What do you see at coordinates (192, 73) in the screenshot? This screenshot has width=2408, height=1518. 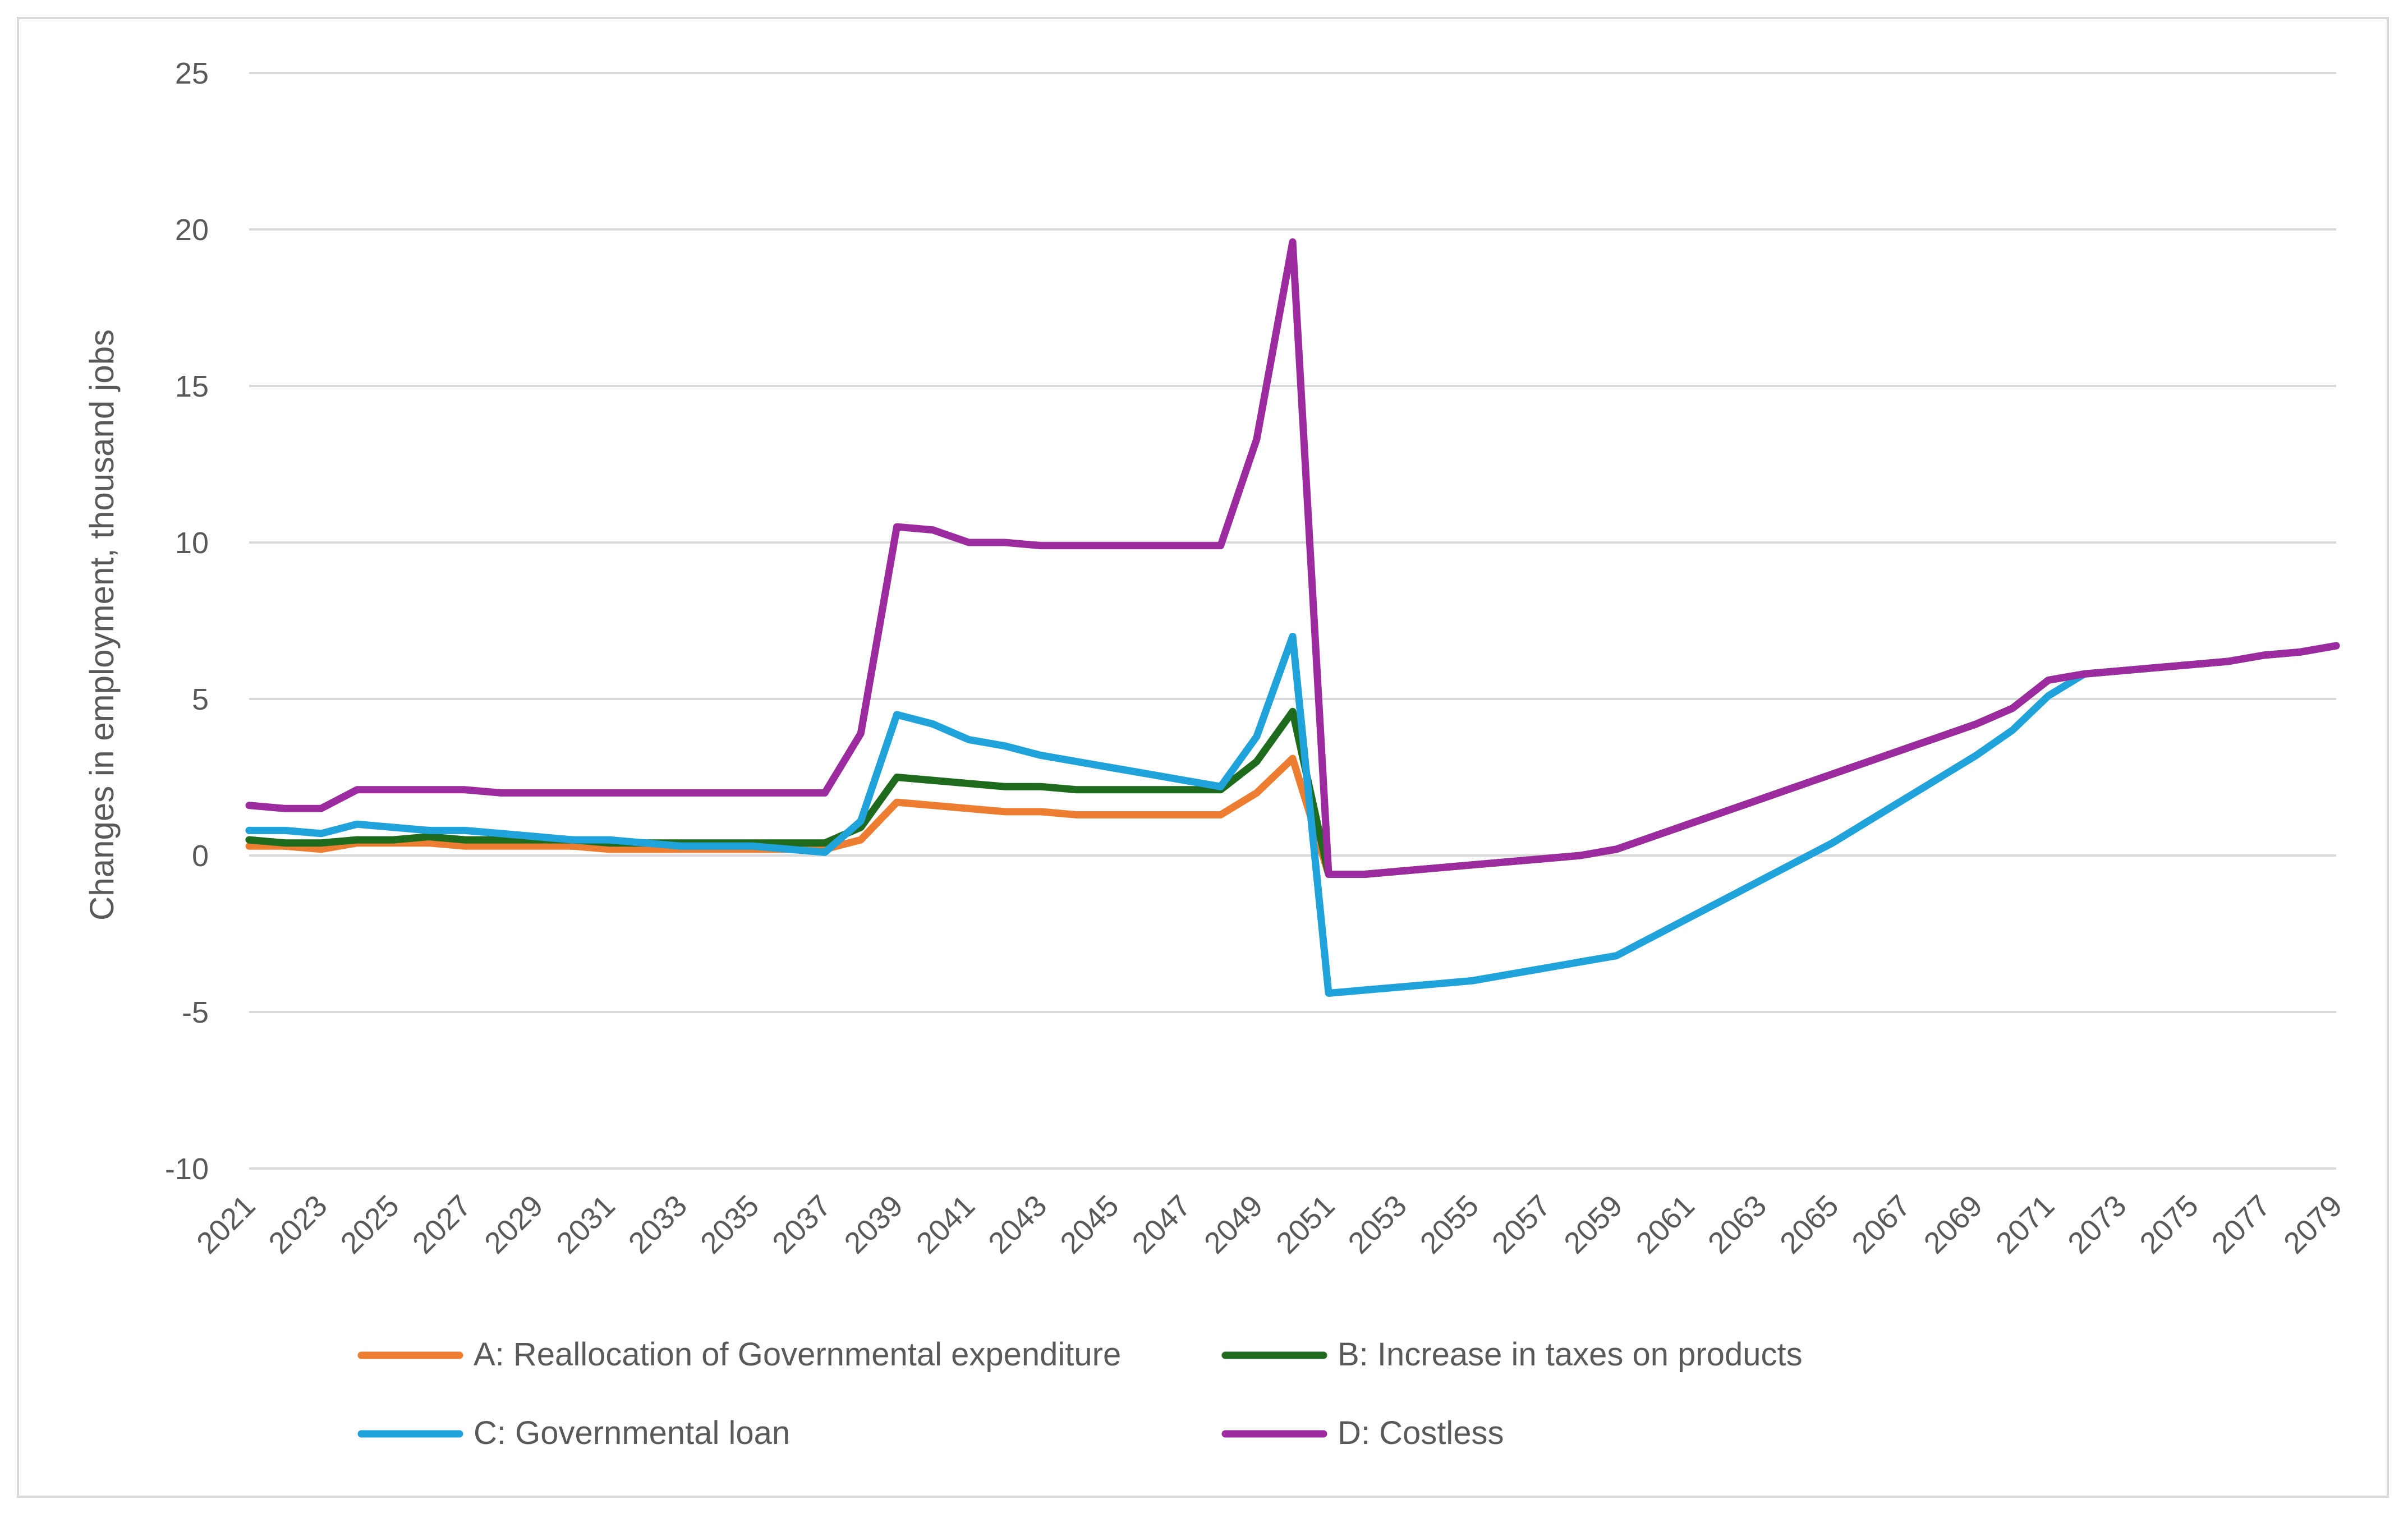 I see `y-tick-label: 25` at bounding box center [192, 73].